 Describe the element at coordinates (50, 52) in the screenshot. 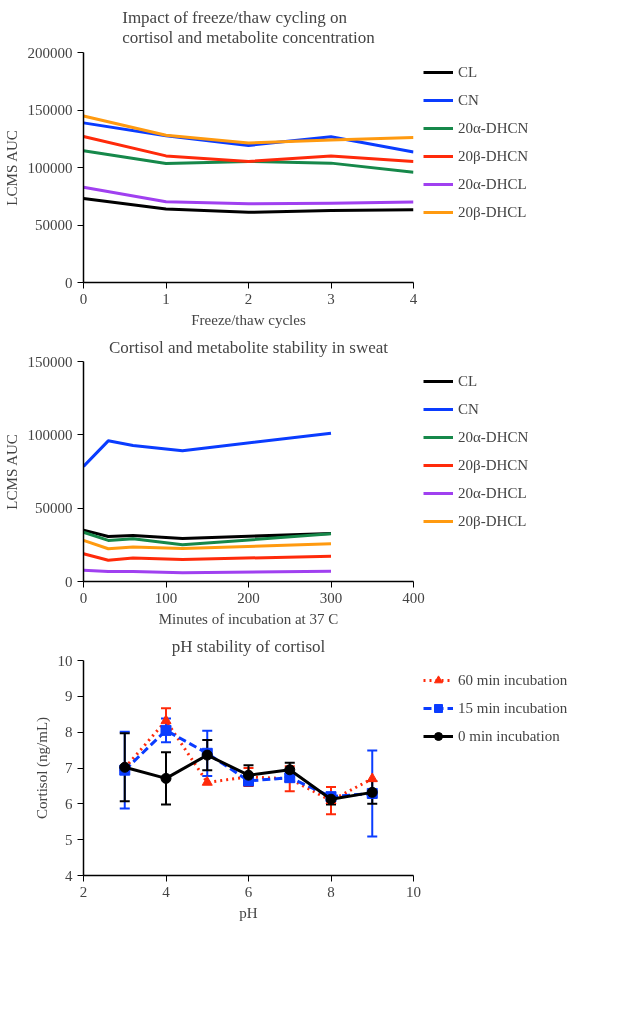

I see `y-tick-label: 200000` at that location.